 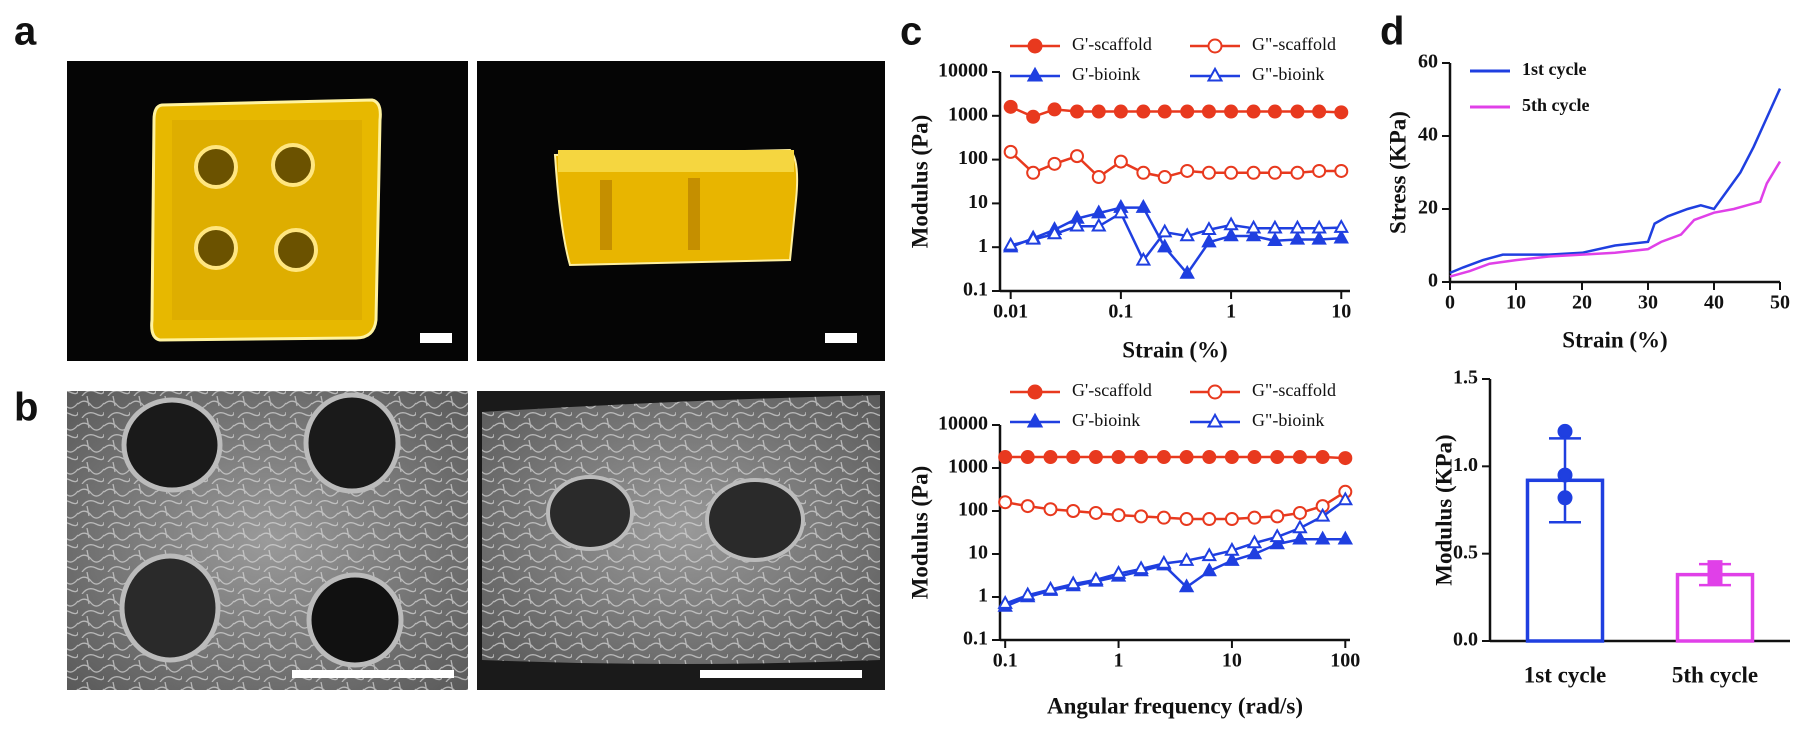 I want to click on x-tick-label: 0, so click(x=1450, y=303).